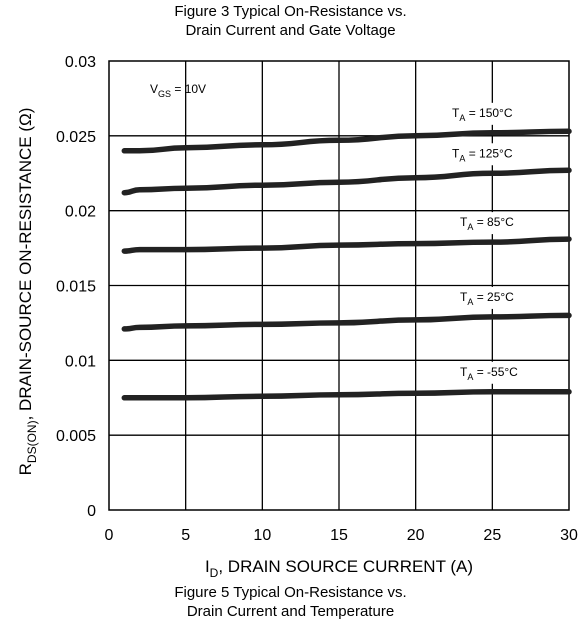 Image resolution: width=581 pixels, height=624 pixels. What do you see at coordinates (290, 611) in the screenshot?
I see `footer-caption-line2: Drain Current and Temperature` at bounding box center [290, 611].